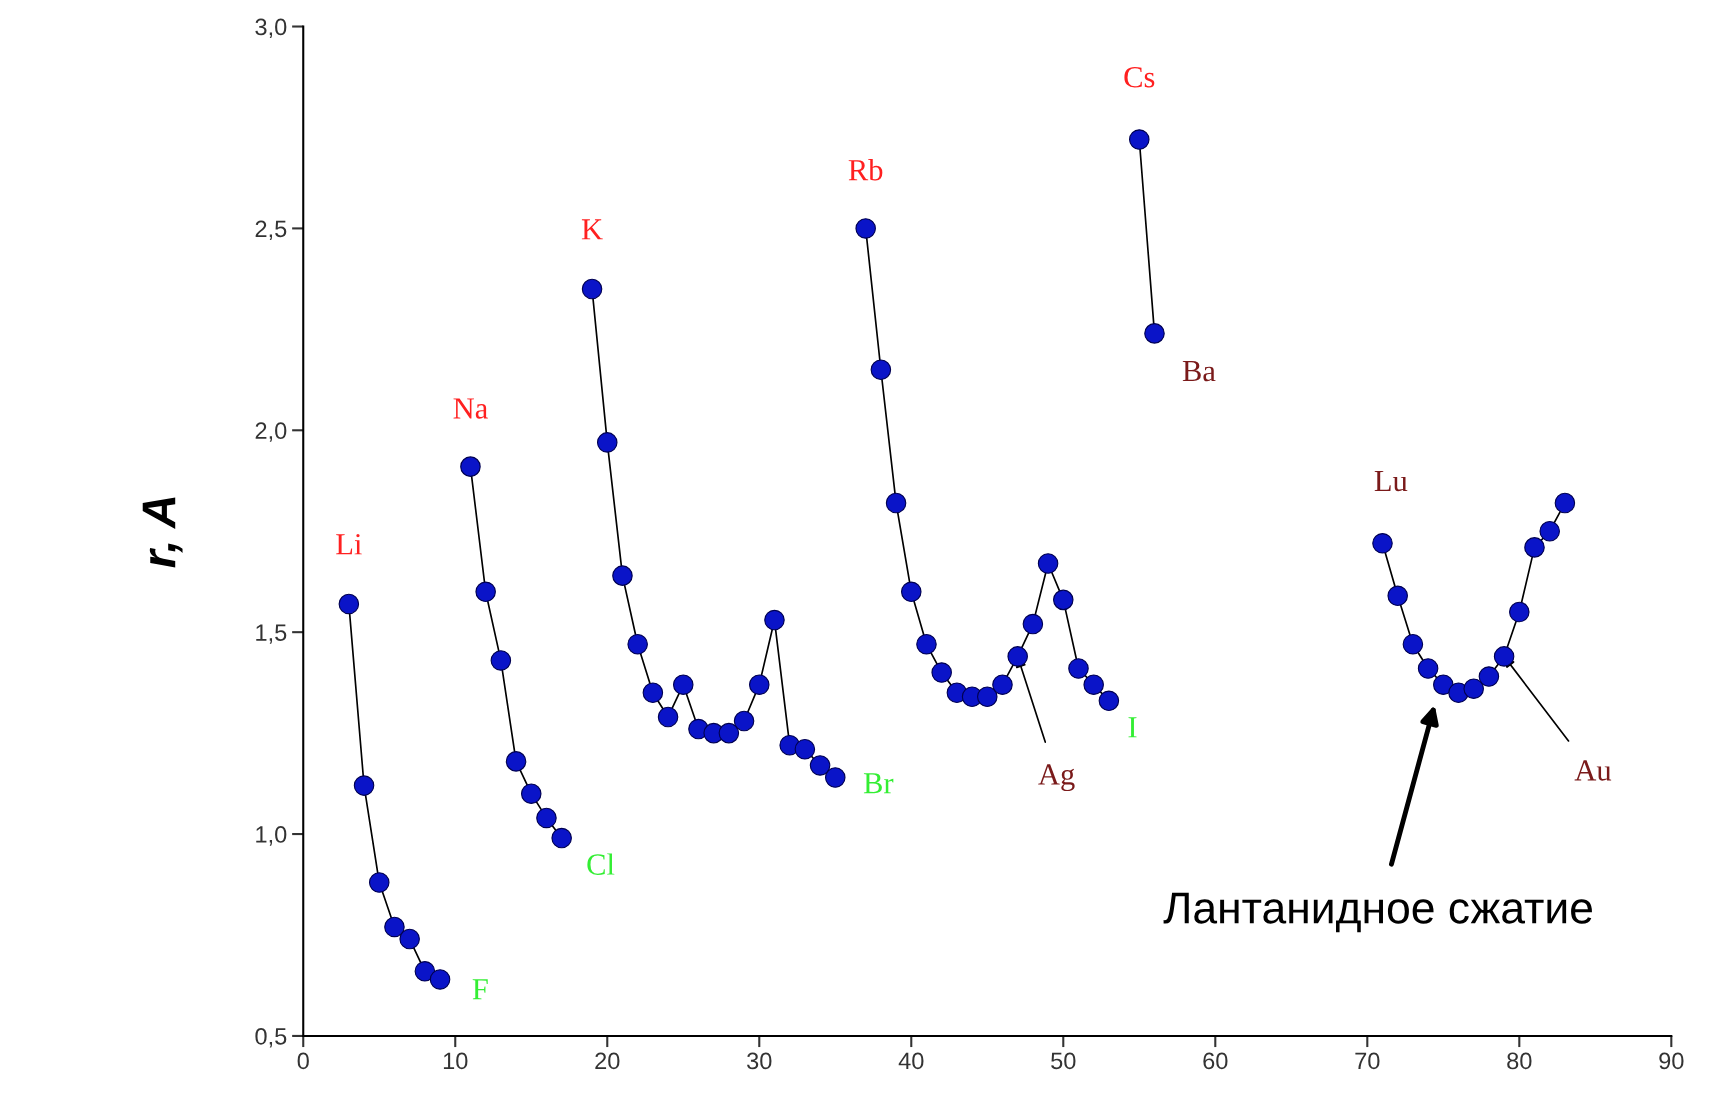 Image resolution: width=1723 pixels, height=1105 pixels. Describe the element at coordinates (271, 230) in the screenshot. I see `y-tick-label: 2,5` at that location.